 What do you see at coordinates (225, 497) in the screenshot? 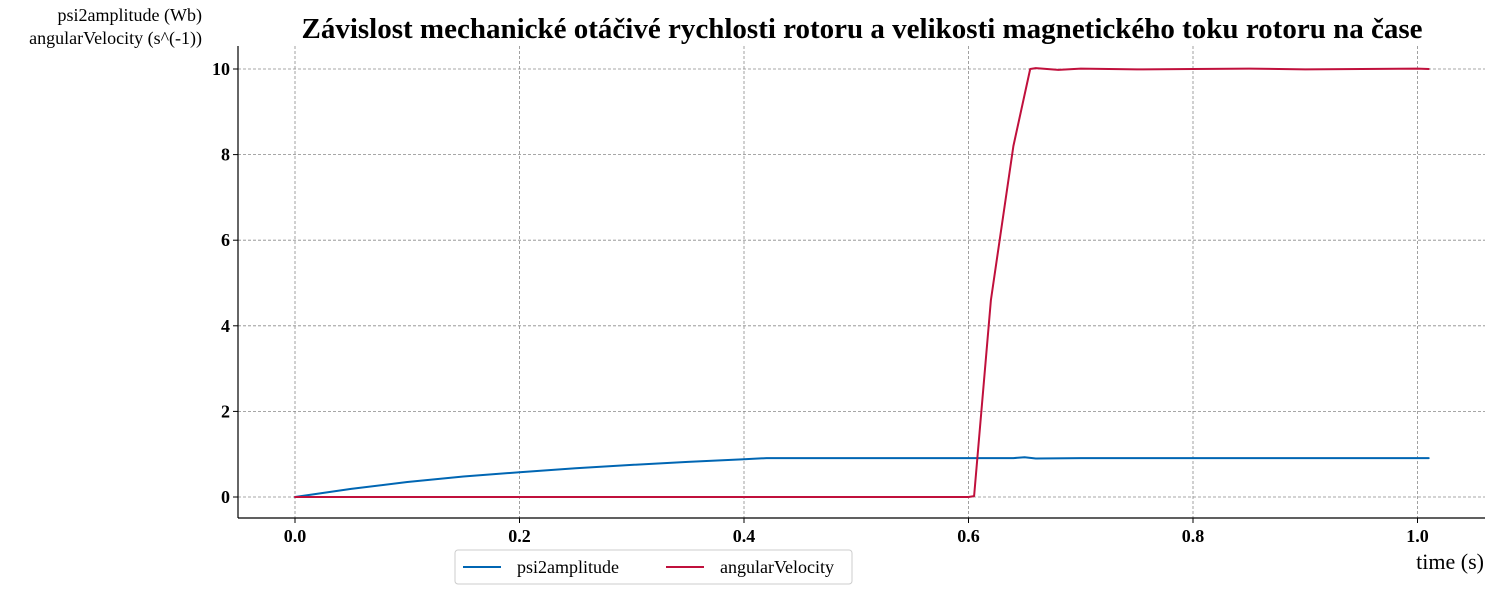
I see `y-tick-label-0: 0` at bounding box center [225, 497].